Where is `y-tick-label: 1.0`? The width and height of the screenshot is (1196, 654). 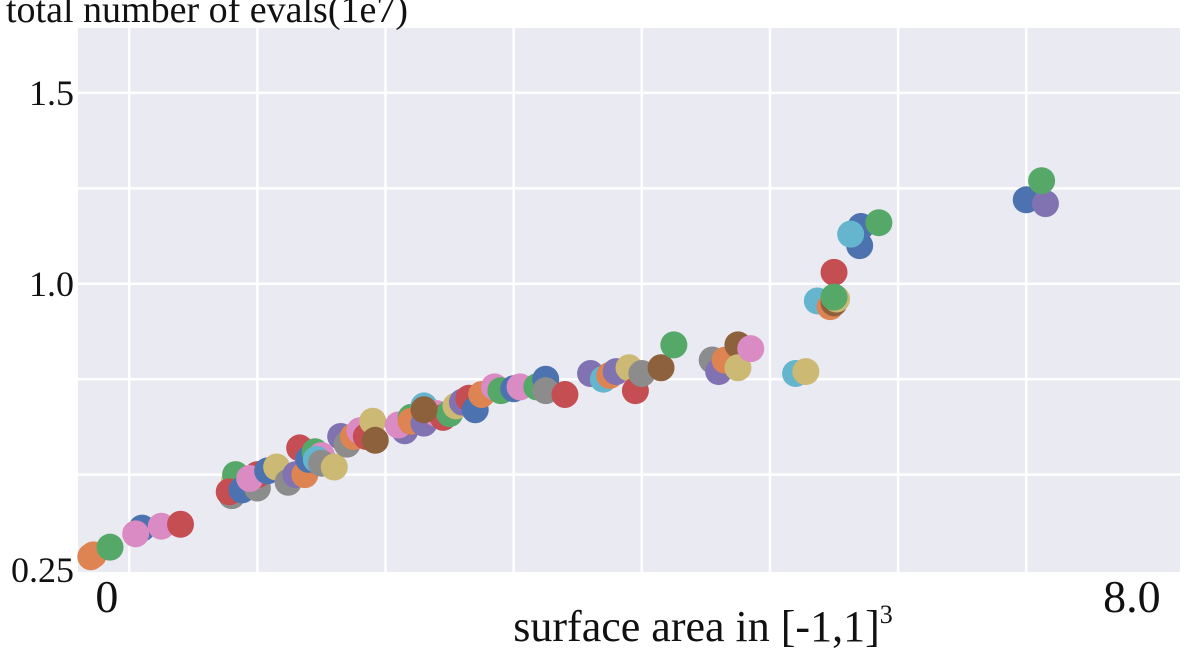 y-tick-label: 1.0 is located at coordinates (51, 284).